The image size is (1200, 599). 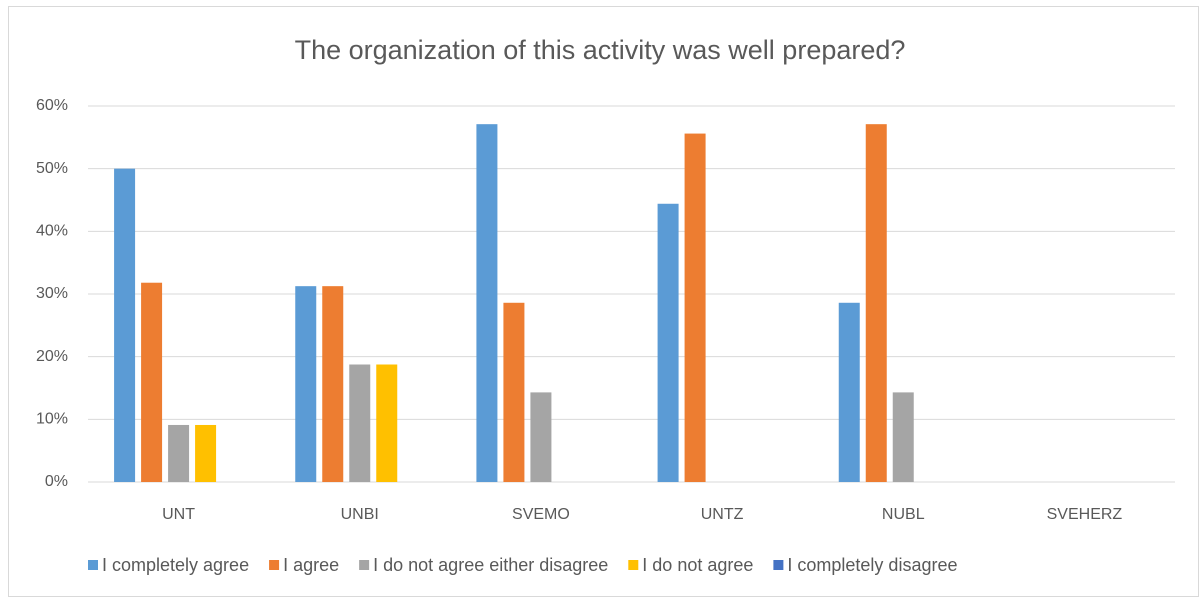 What do you see at coordinates (52, 419) in the screenshot?
I see `y-tick-label: 10%` at bounding box center [52, 419].